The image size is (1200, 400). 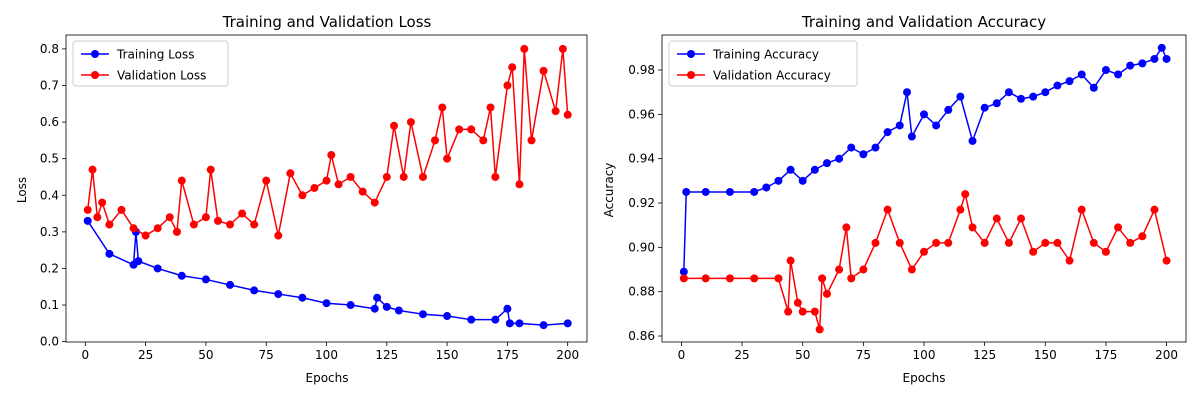 What do you see at coordinates (682, 355) in the screenshot?
I see `accuracy-x-tick-label: 0` at bounding box center [682, 355].